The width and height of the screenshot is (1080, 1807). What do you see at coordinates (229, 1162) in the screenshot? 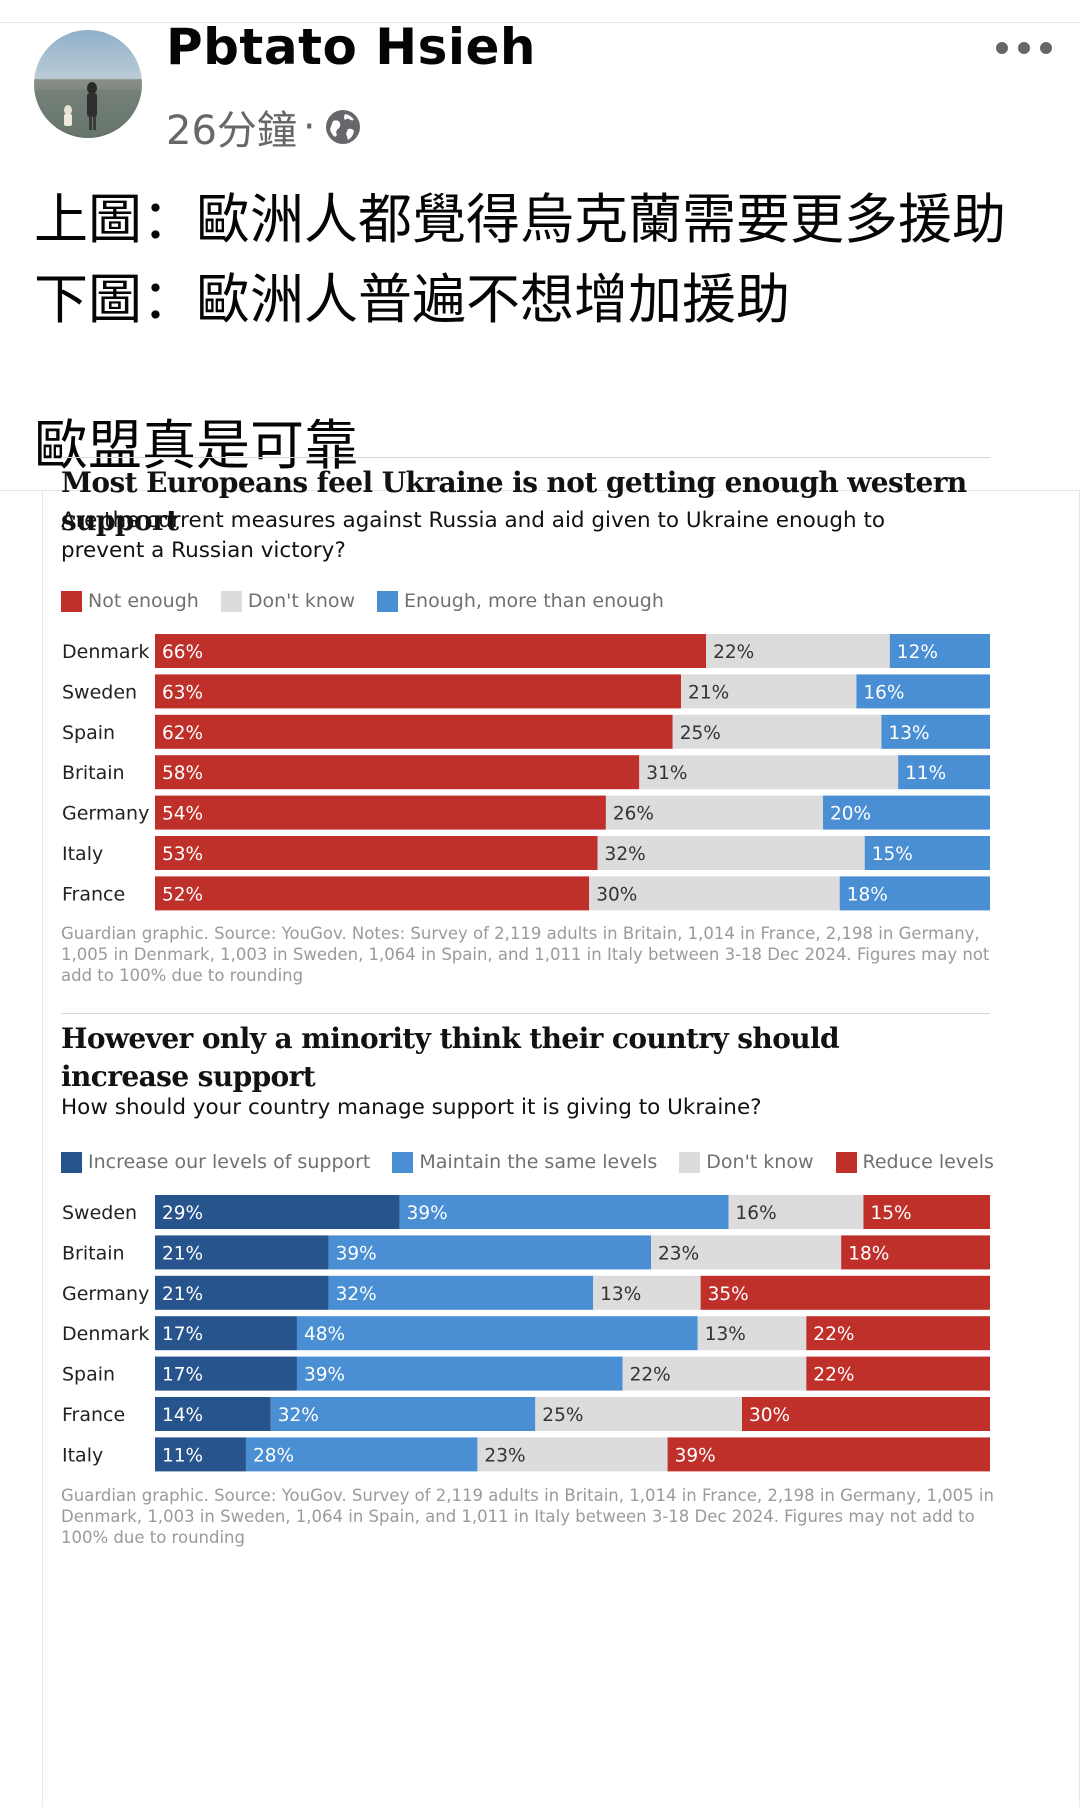
I see `legend-label: Increase our levels of support` at bounding box center [229, 1162].